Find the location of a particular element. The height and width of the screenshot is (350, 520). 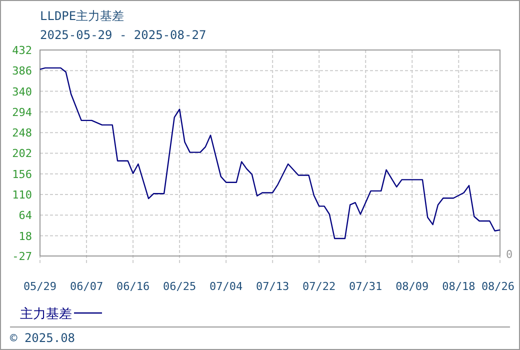

chart-subtitle: 2025-05-29 - 2025-08-27 is located at coordinates (123, 35).